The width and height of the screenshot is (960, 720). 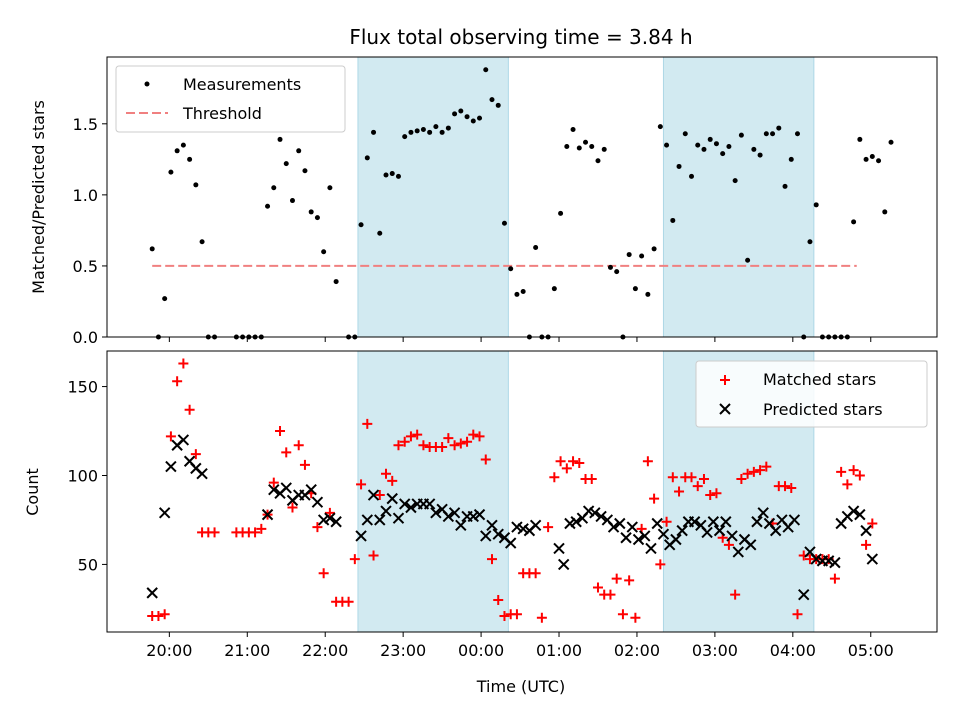 I want to click on y-tick-label: 1.5, so click(x=85, y=124).